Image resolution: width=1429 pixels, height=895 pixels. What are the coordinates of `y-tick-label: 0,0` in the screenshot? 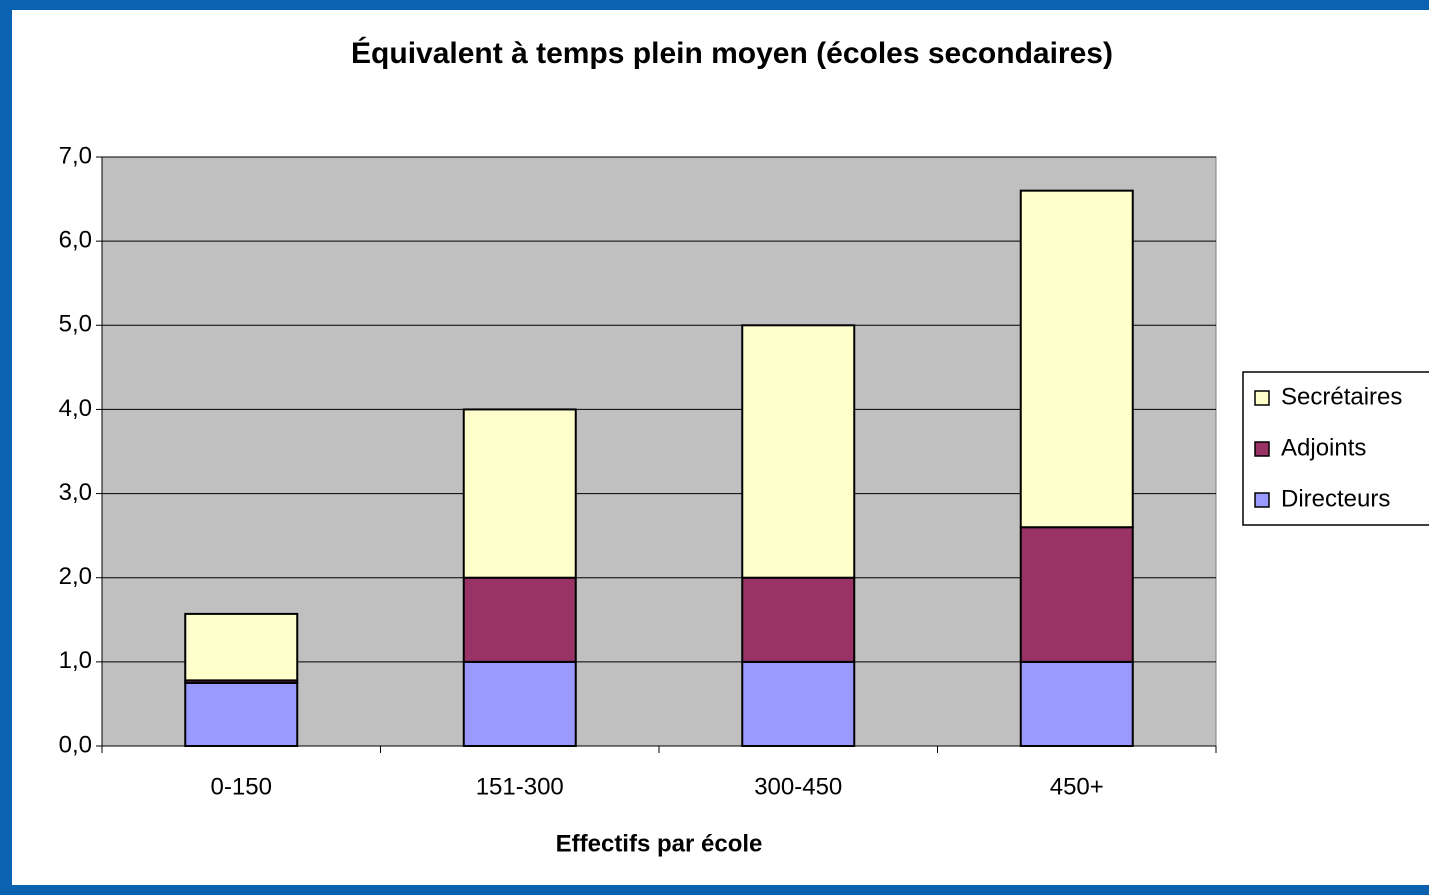 It's located at (75, 744).